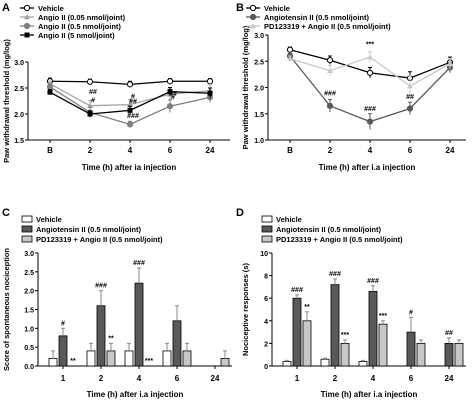  I want to click on x-axis-label: Time (h) after ia injection, so click(129, 167).